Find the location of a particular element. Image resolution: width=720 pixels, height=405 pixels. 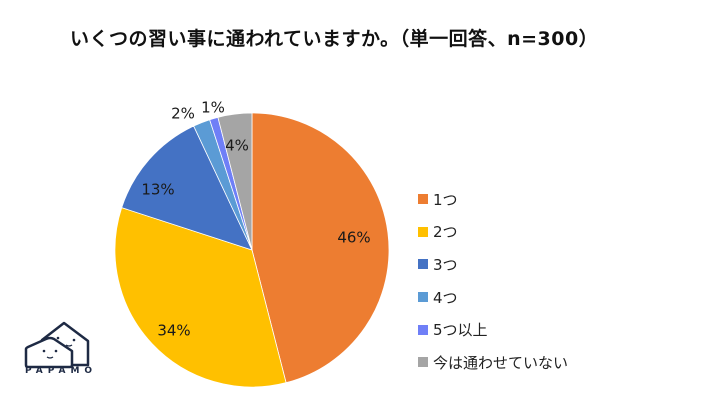

slice-label: 1% is located at coordinates (213, 108).